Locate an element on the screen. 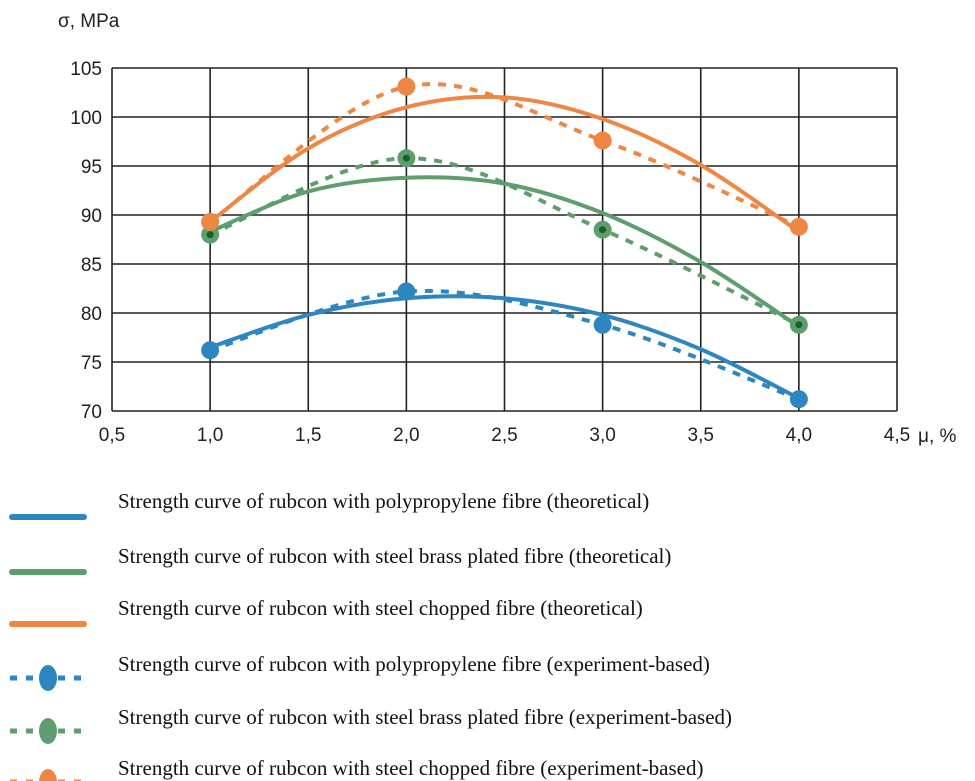 The image size is (975, 781). y-tick-label: 105 is located at coordinates (86, 69).